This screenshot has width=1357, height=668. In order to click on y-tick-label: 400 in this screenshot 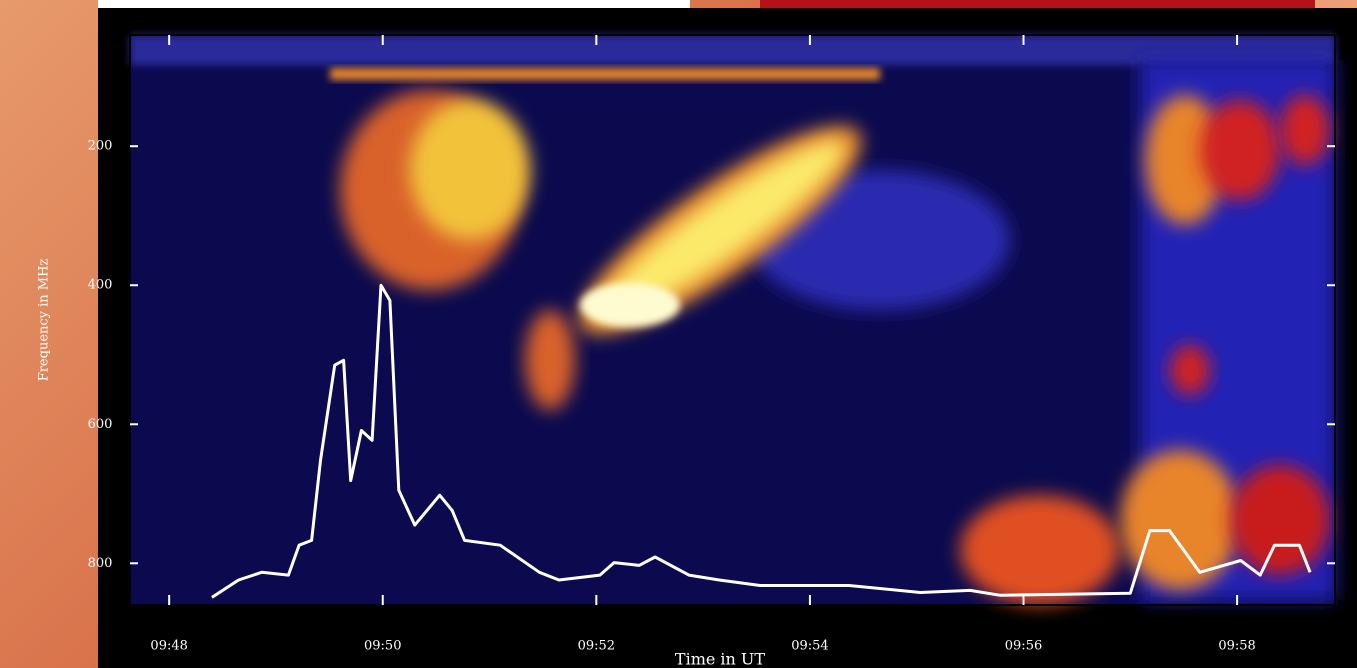, I will do `click(100, 285)`.